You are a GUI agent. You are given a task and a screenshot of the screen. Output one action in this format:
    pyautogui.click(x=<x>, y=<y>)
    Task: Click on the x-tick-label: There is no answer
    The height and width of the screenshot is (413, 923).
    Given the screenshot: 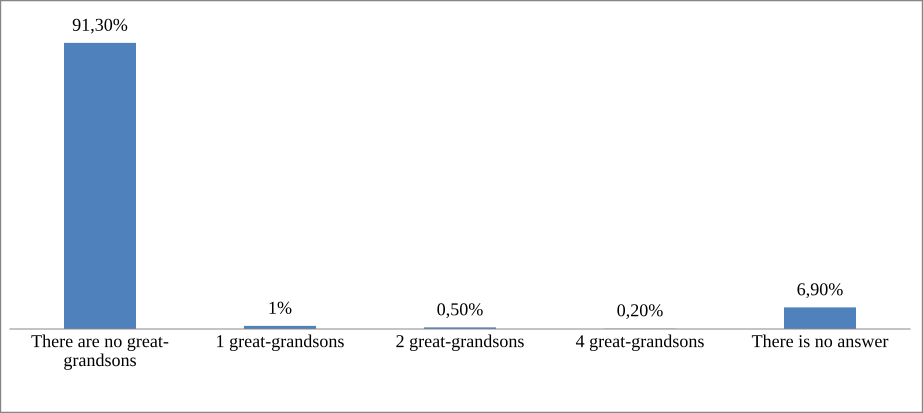 What is the action you would take?
    pyautogui.click(x=820, y=341)
    